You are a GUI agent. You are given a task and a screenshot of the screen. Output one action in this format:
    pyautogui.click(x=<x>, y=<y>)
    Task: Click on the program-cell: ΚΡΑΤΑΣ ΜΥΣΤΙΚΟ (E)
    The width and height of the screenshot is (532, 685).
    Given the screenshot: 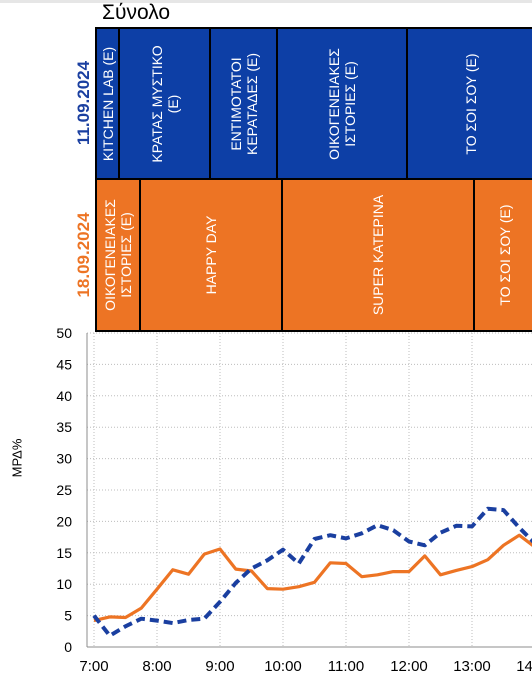 What is the action you would take?
    pyautogui.click(x=163, y=103)
    